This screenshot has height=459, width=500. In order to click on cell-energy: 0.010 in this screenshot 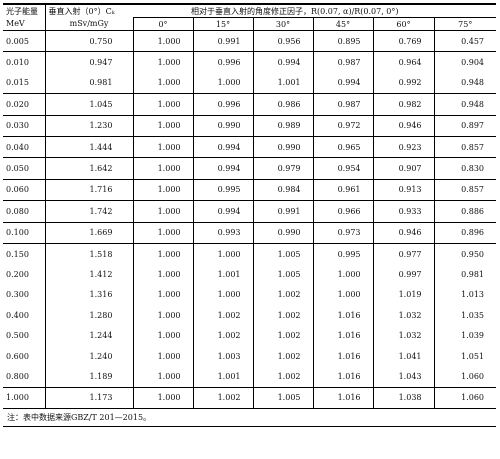, I will do `click(17, 63)`.